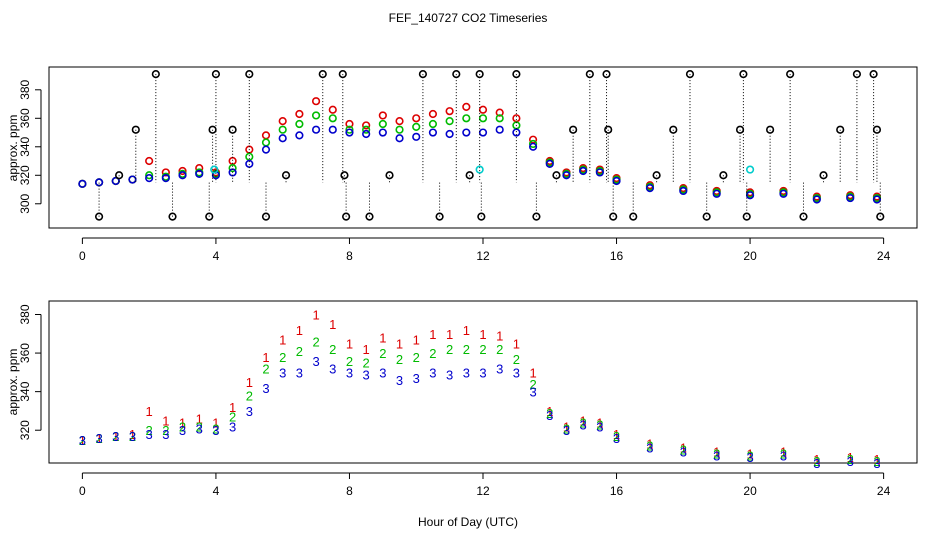  What do you see at coordinates (483, 491) in the screenshot?
I see `bottom-x-tick-label: 12` at bounding box center [483, 491].